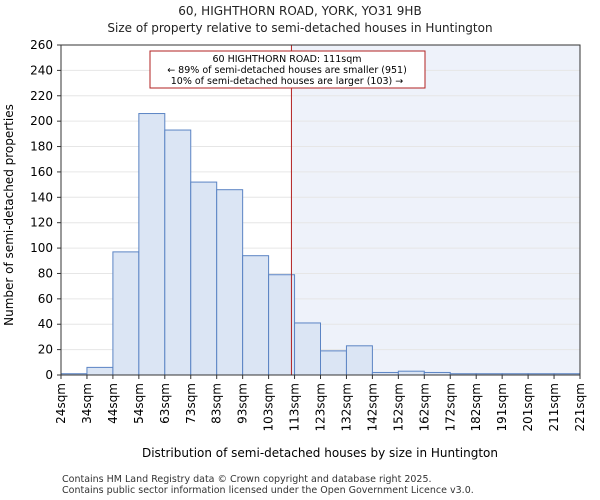 The width and height of the screenshot is (600, 500). Describe the element at coordinates (217, 403) in the screenshot. I see `x-tick-label: 83sqm` at that location.